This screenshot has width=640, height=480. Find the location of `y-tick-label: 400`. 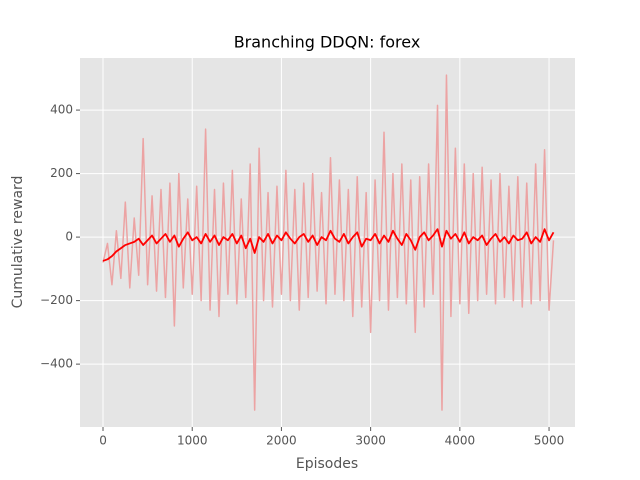

y-tick-label: 400 is located at coordinates (61, 110).